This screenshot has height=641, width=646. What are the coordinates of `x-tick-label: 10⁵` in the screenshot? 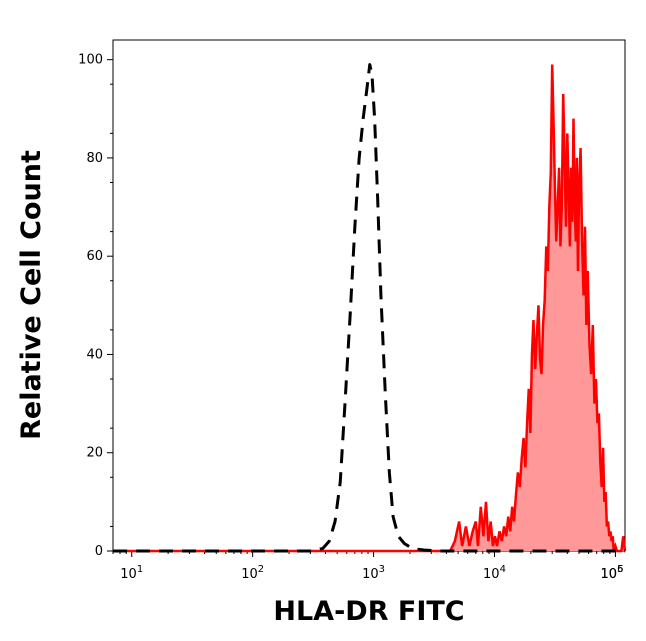 It's located at (612, 573).